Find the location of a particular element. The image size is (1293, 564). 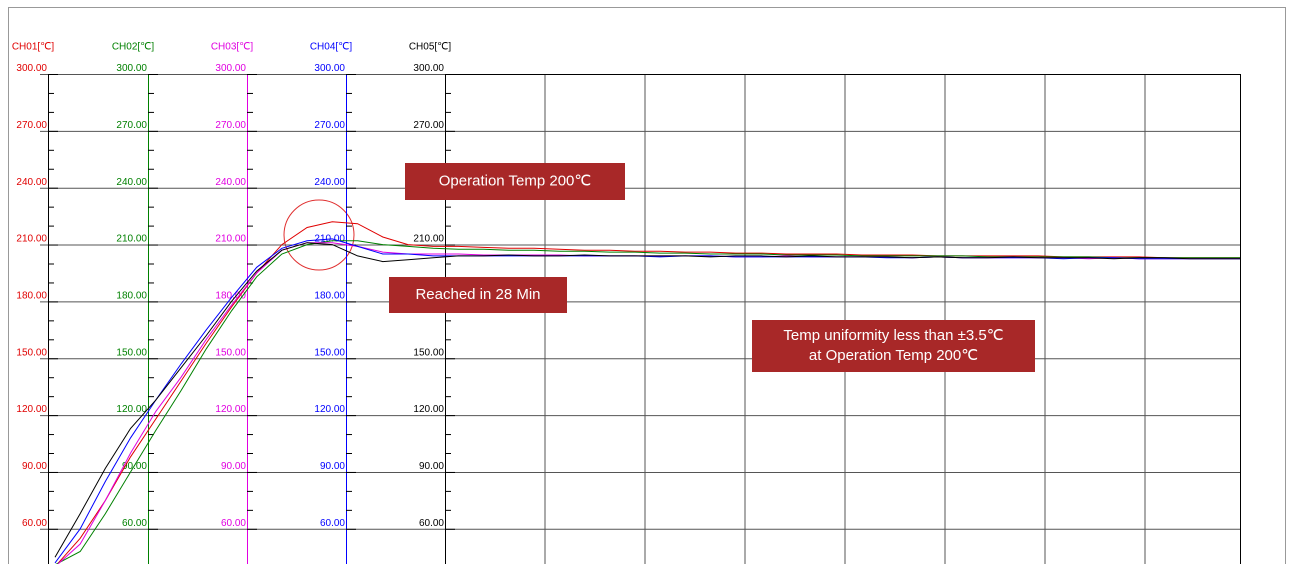

axis-title: CH01[℃] is located at coordinates (33, 47).